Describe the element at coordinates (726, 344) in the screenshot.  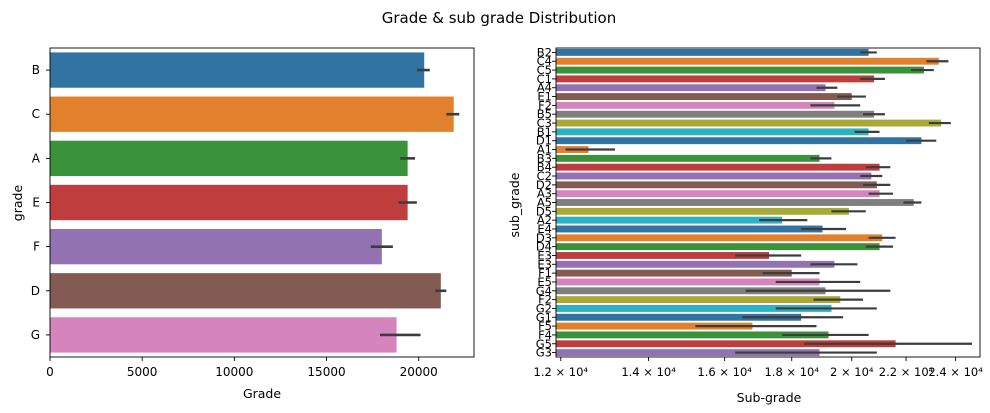
I see `sub-grade-bar-G5` at that location.